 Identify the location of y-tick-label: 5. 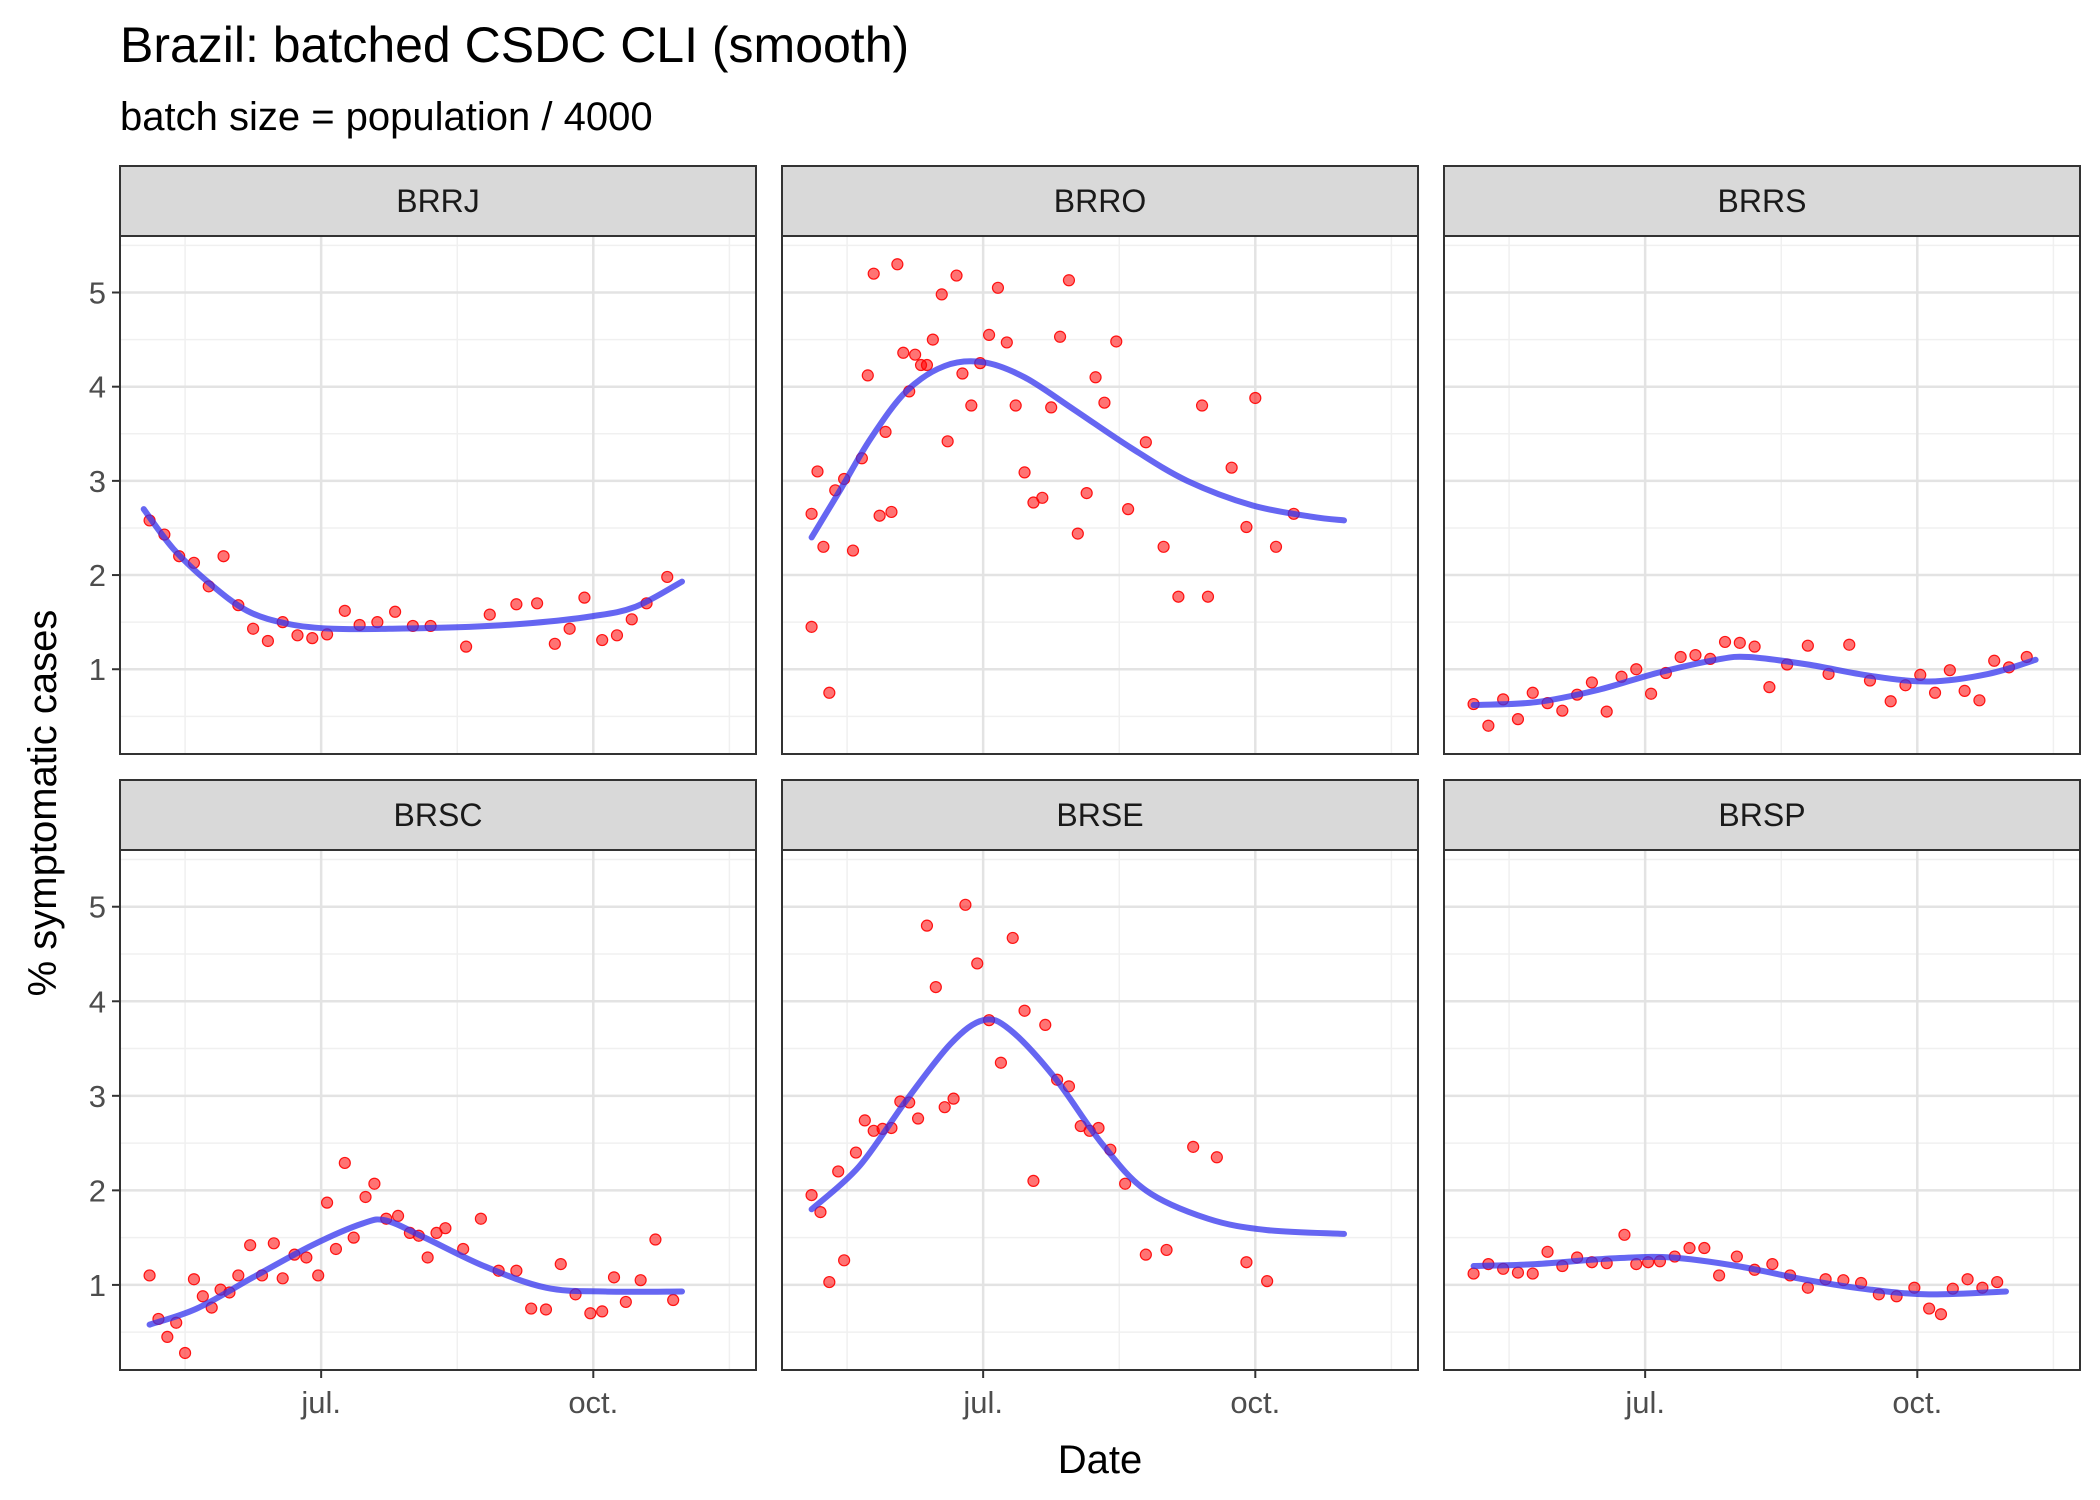
(97, 907).